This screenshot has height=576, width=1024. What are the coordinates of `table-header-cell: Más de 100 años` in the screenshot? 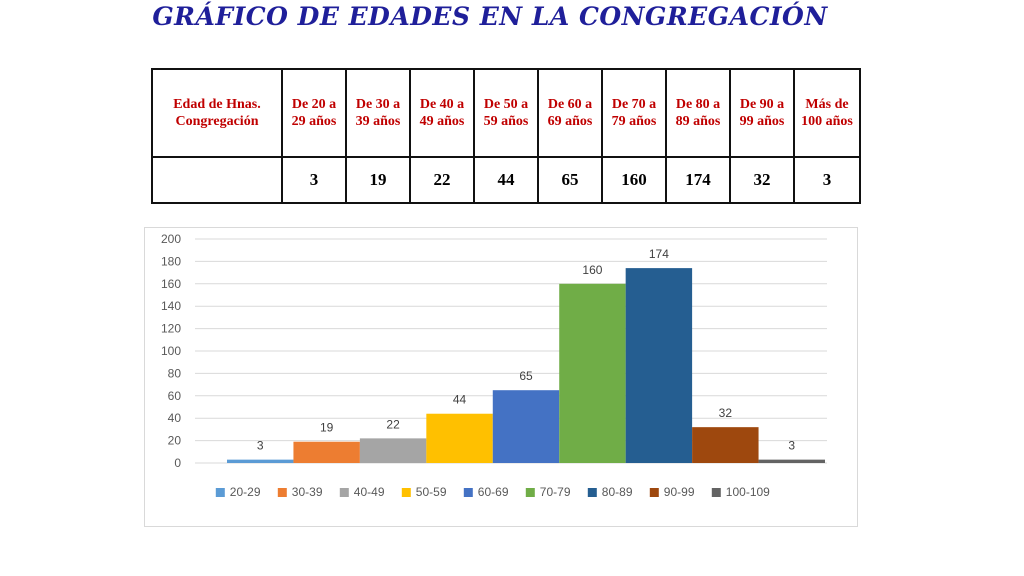 It's located at (827, 113).